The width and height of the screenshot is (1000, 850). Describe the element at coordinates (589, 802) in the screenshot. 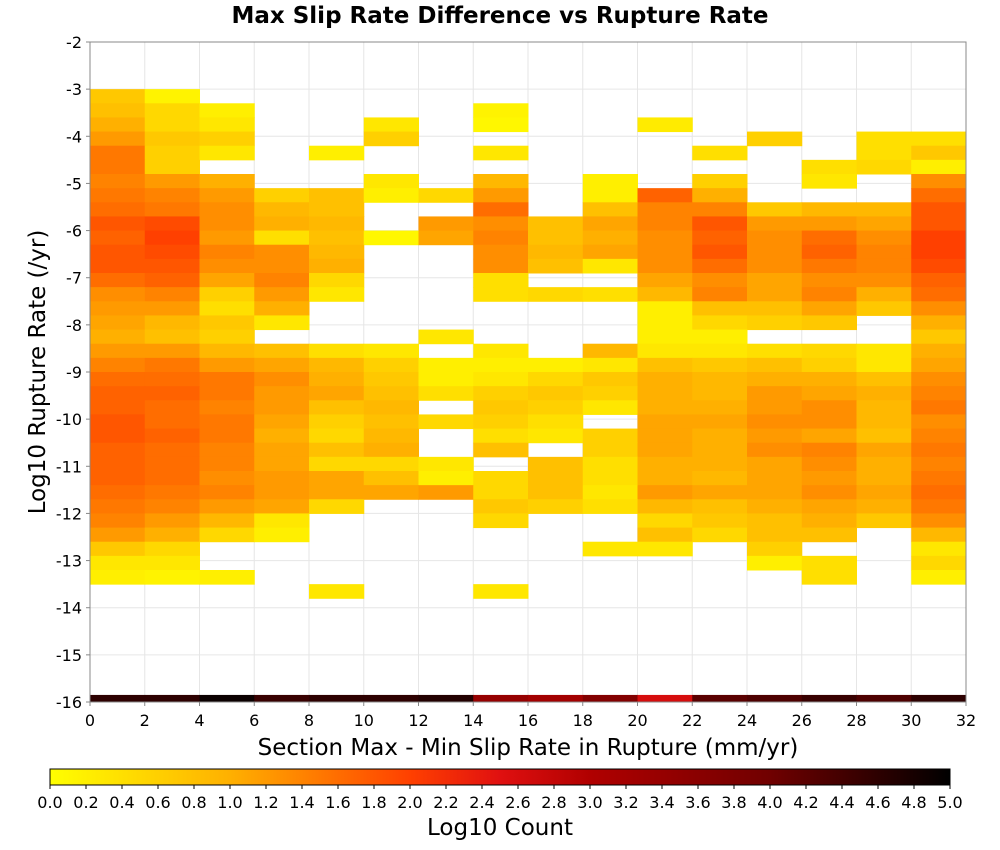

I see `colorbar-tick-label: 3.0` at that location.